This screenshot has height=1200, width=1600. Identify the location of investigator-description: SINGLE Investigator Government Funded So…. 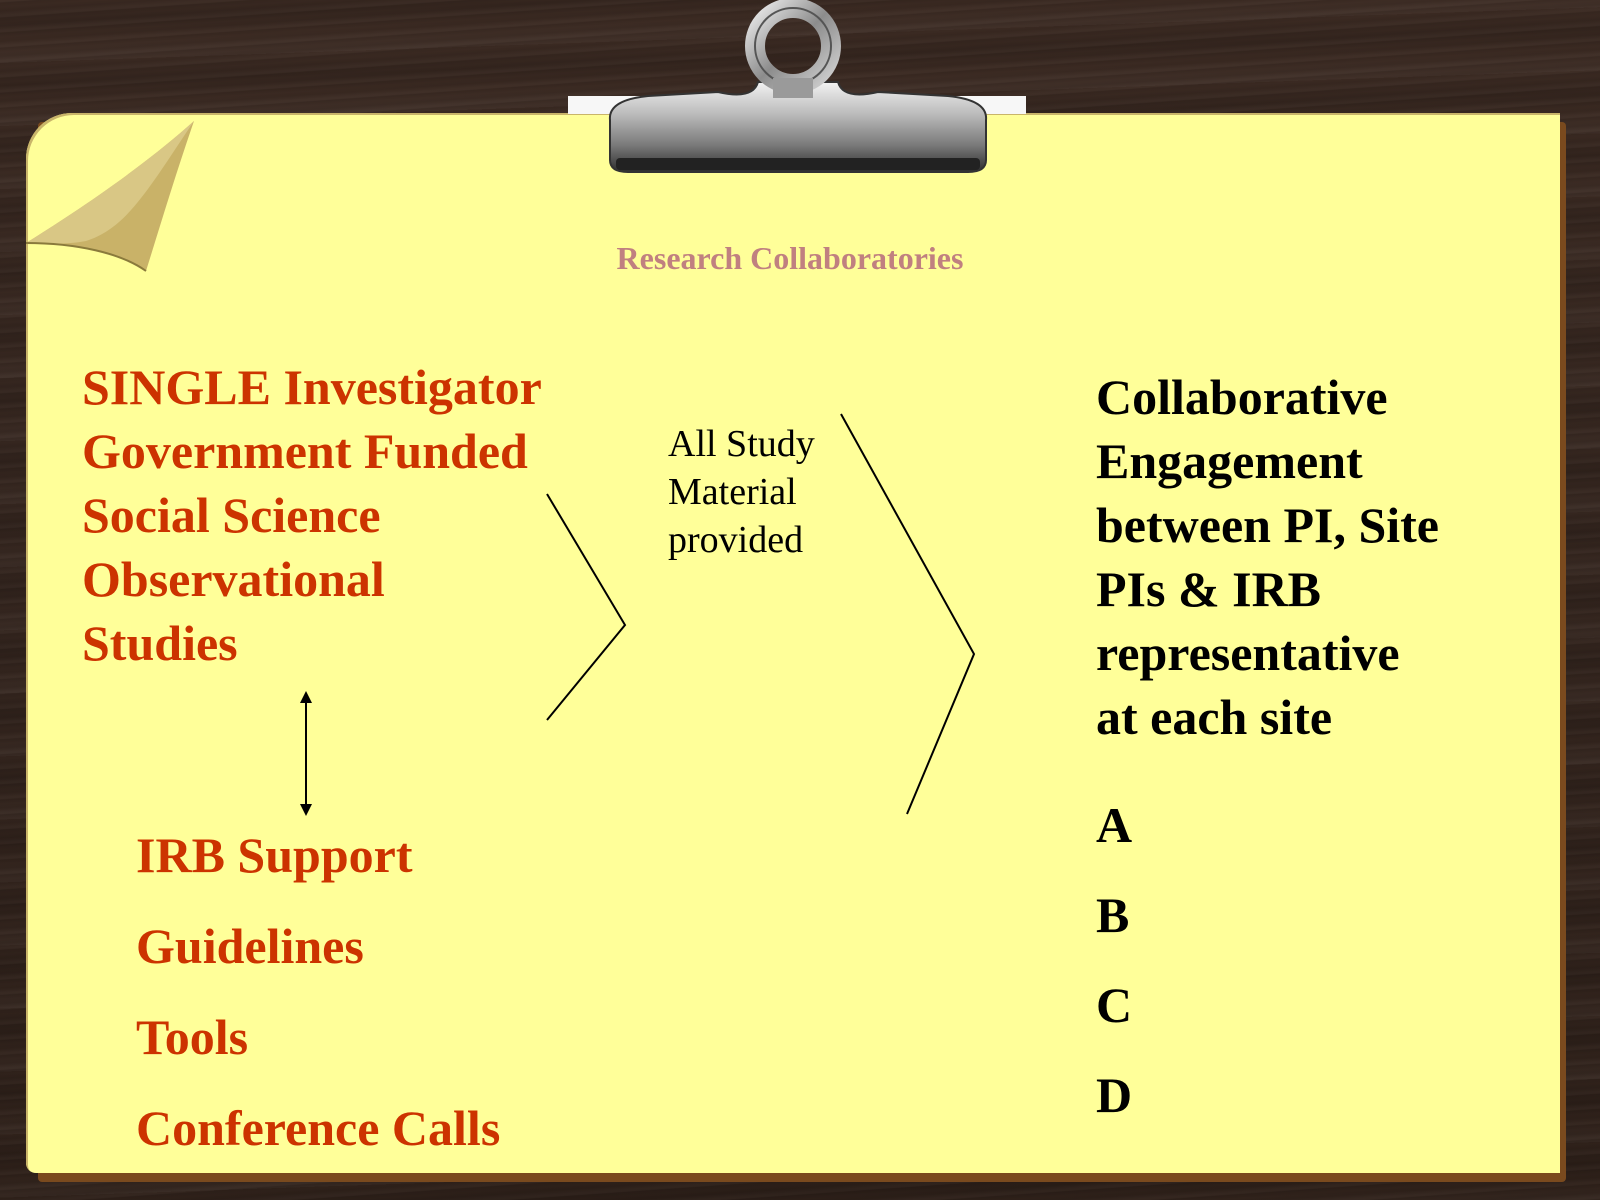
(312, 515).